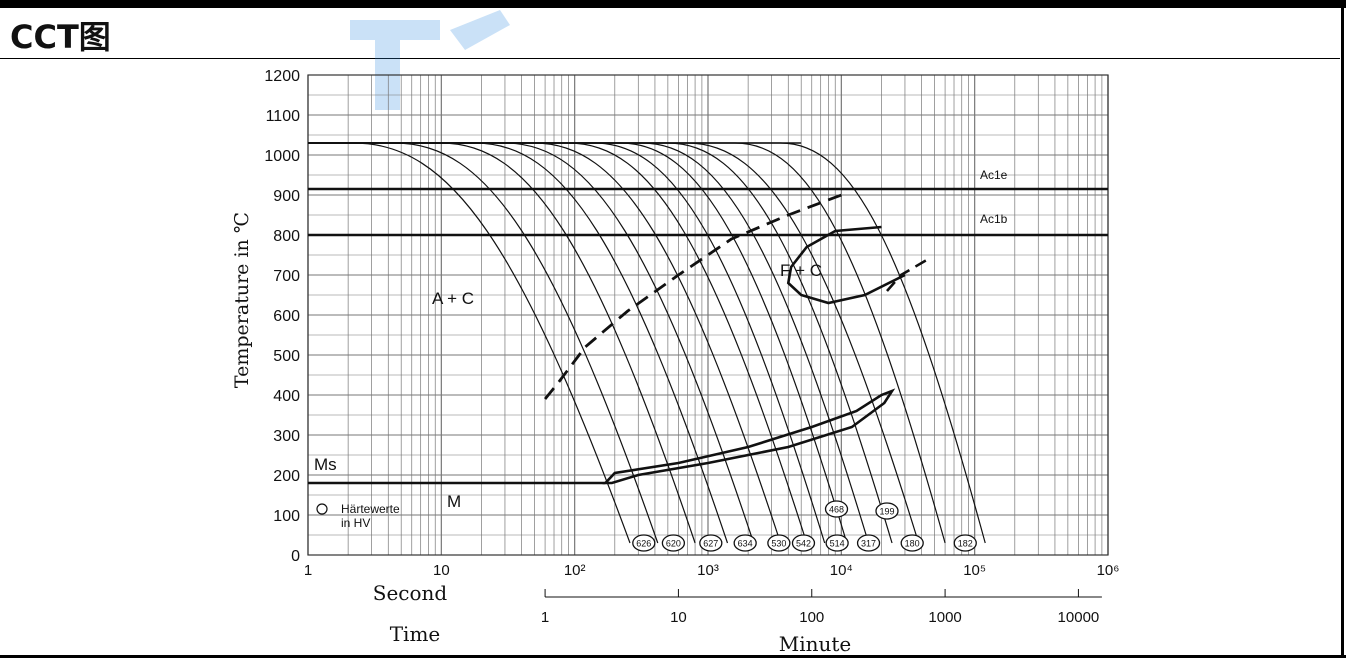 The width and height of the screenshot is (1346, 658). What do you see at coordinates (286, 236) in the screenshot?
I see `y-tick-label: 800` at bounding box center [286, 236].